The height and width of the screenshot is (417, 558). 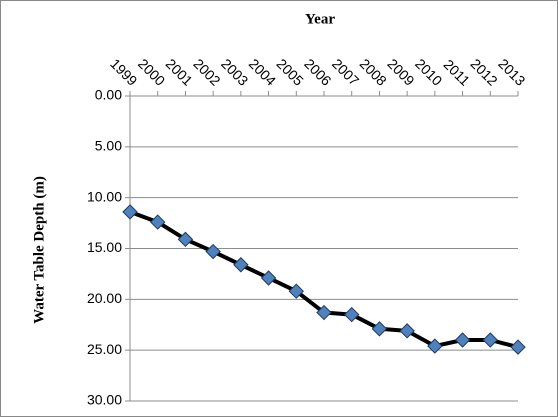 I want to click on y-tick-label: 20.00, so click(x=104, y=298).